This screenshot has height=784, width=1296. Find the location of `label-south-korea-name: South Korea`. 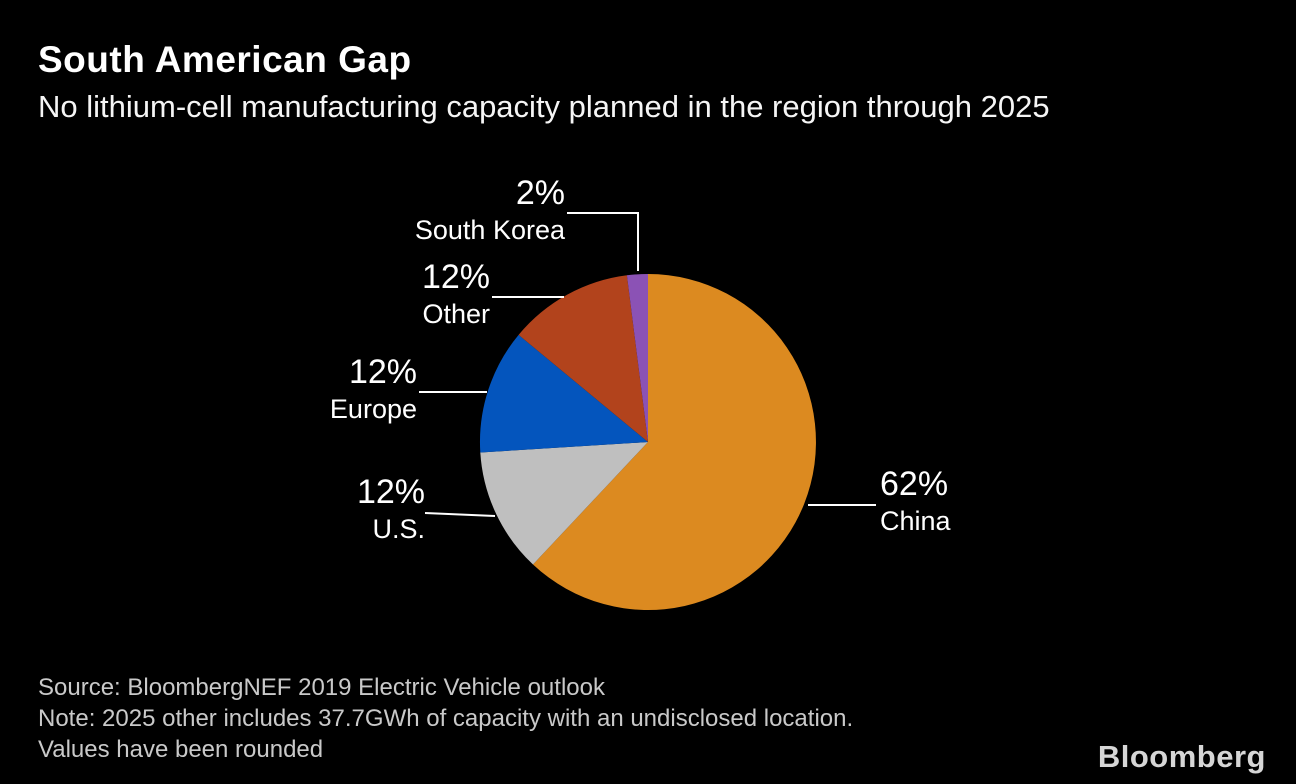

label-south-korea-name: South Korea is located at coordinates (489, 230).